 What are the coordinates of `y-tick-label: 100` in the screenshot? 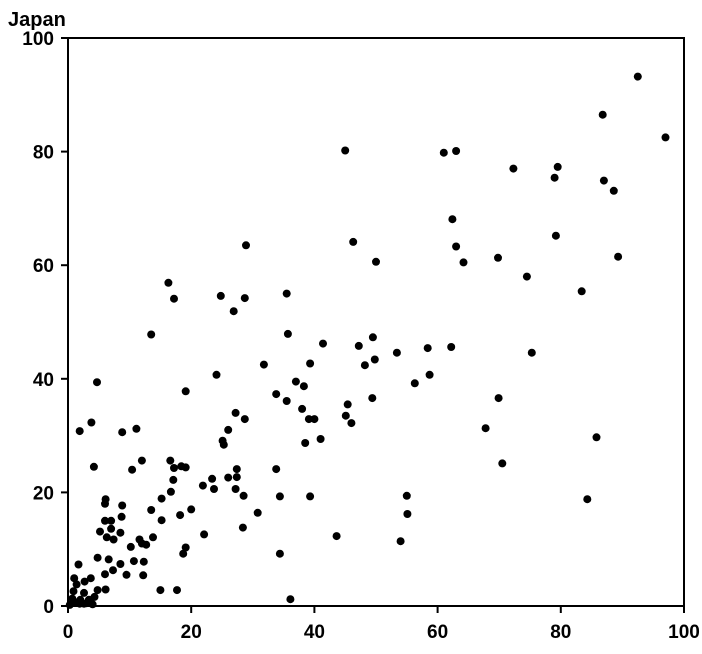 It's located at (38, 39).